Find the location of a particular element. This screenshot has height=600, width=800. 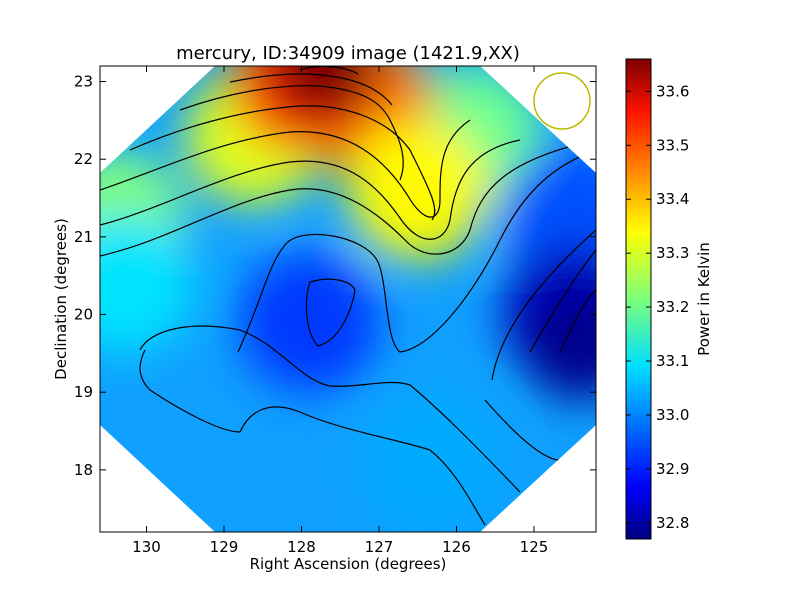

x-tick-label: 130 is located at coordinates (146, 547).